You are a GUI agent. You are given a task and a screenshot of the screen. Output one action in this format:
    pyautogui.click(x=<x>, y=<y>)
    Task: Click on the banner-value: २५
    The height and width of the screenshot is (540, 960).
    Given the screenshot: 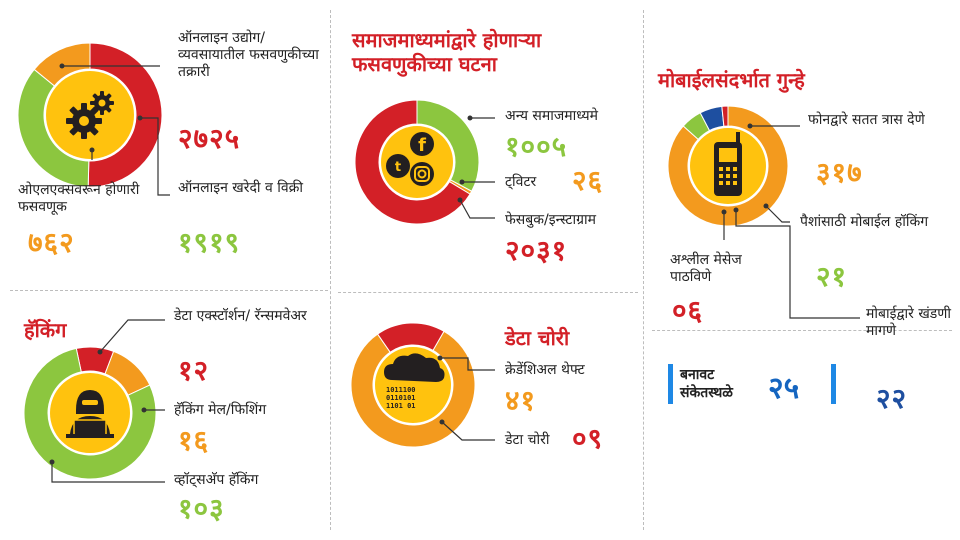 What is the action you would take?
    pyautogui.click(x=784, y=388)
    